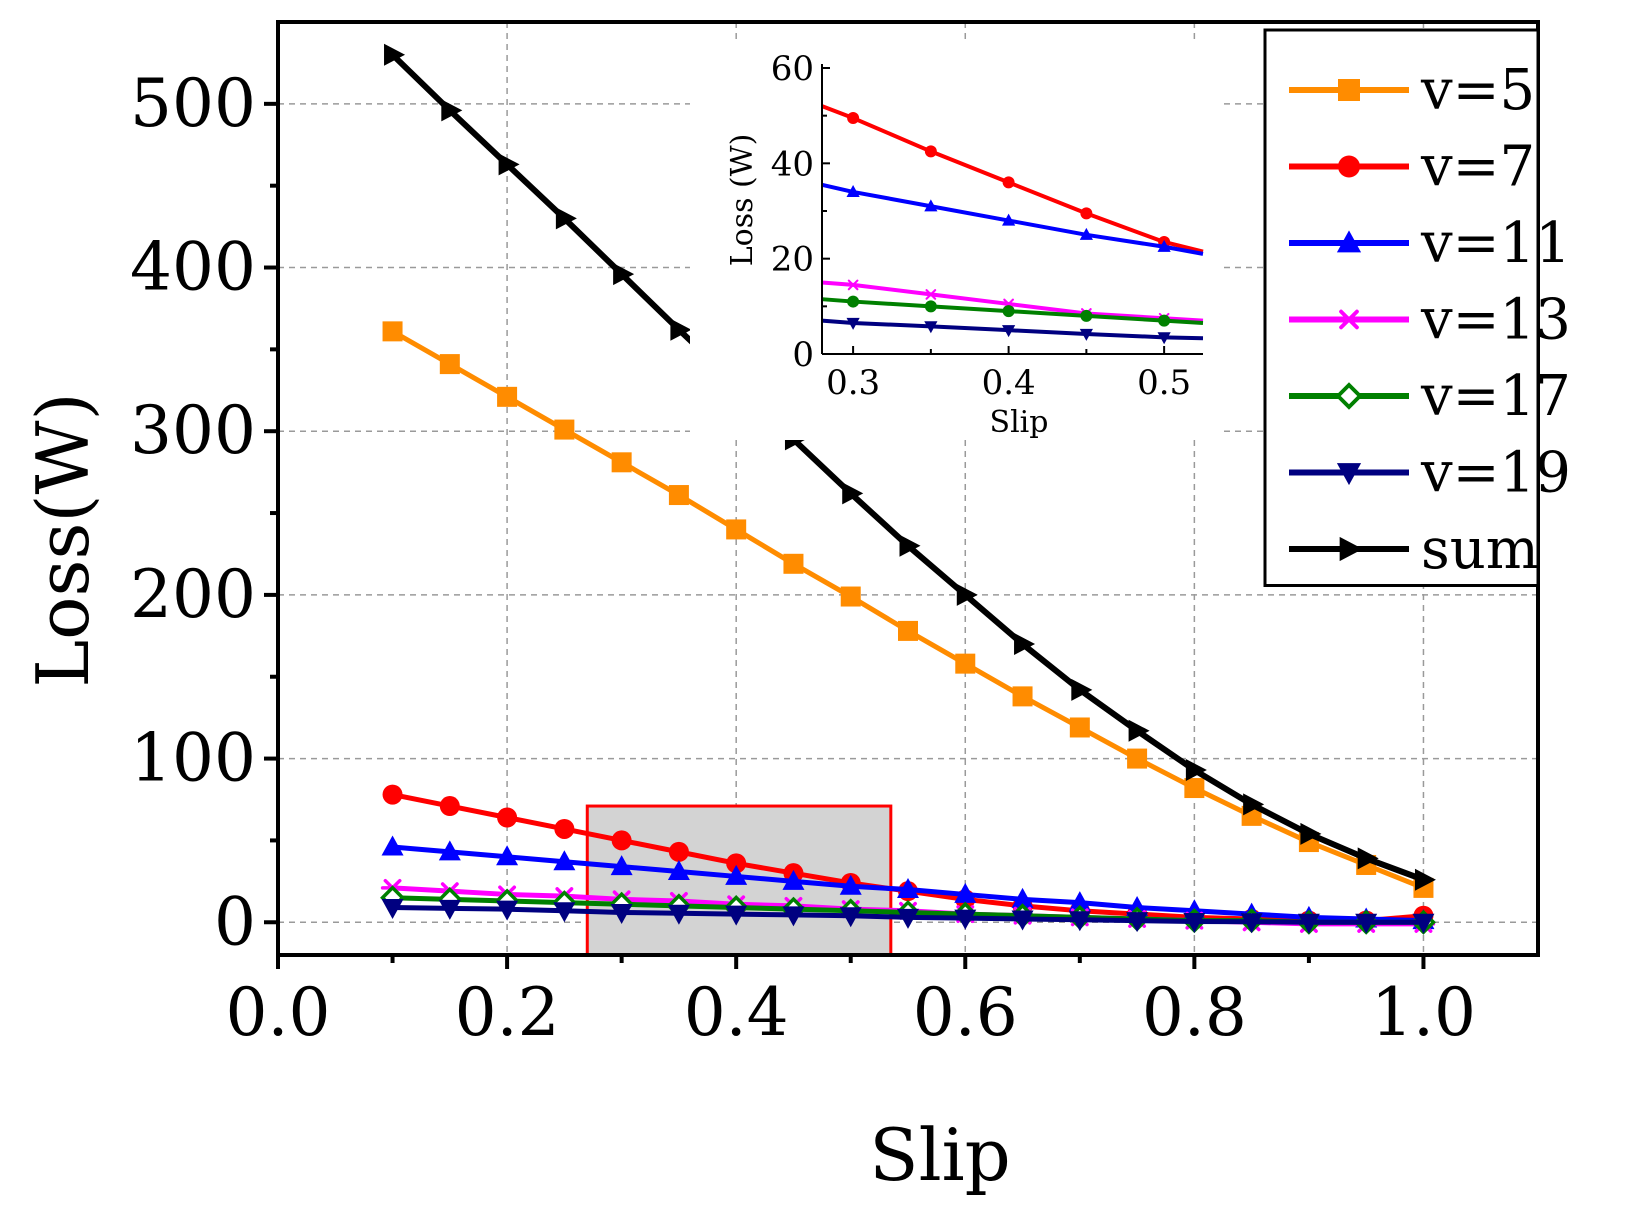 This screenshot has height=1214, width=1640. I want to click on inset-chart: 0 20 40 60 0.3 0.4 0.5 Slip Loss (W), so click(955, 240).